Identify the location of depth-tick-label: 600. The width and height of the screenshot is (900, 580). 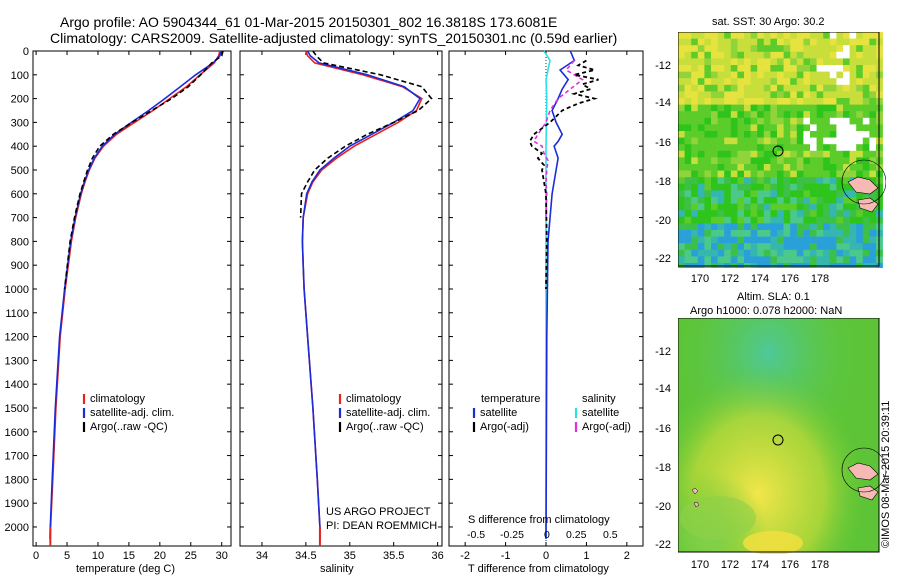
(20, 195).